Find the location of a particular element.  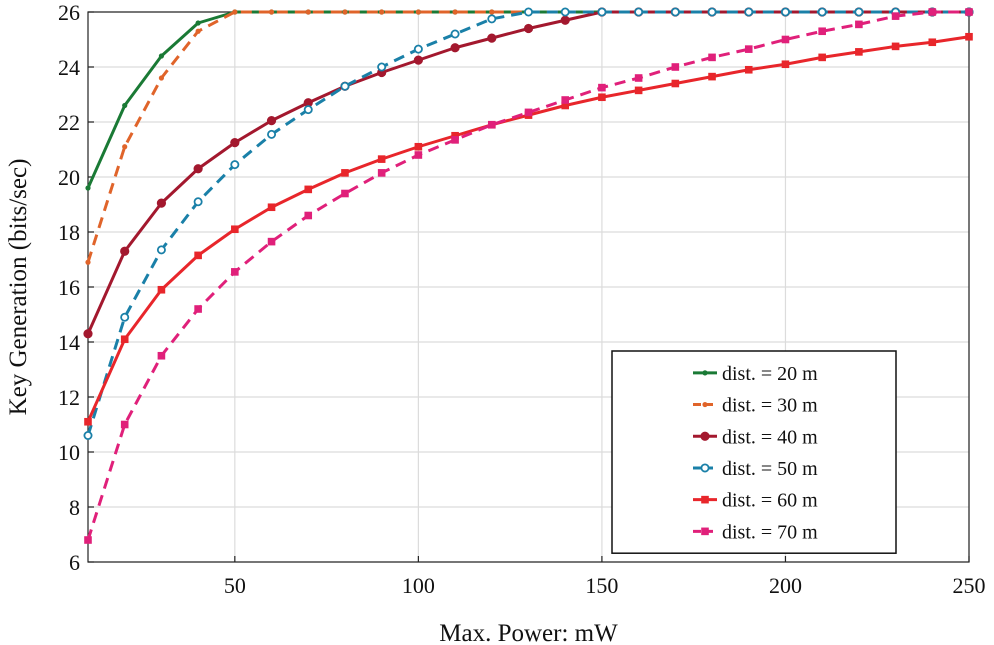

y-axis-ticks: 6 8 10 12 14 16 18 20 22 24 26 is located at coordinates (76, 287).